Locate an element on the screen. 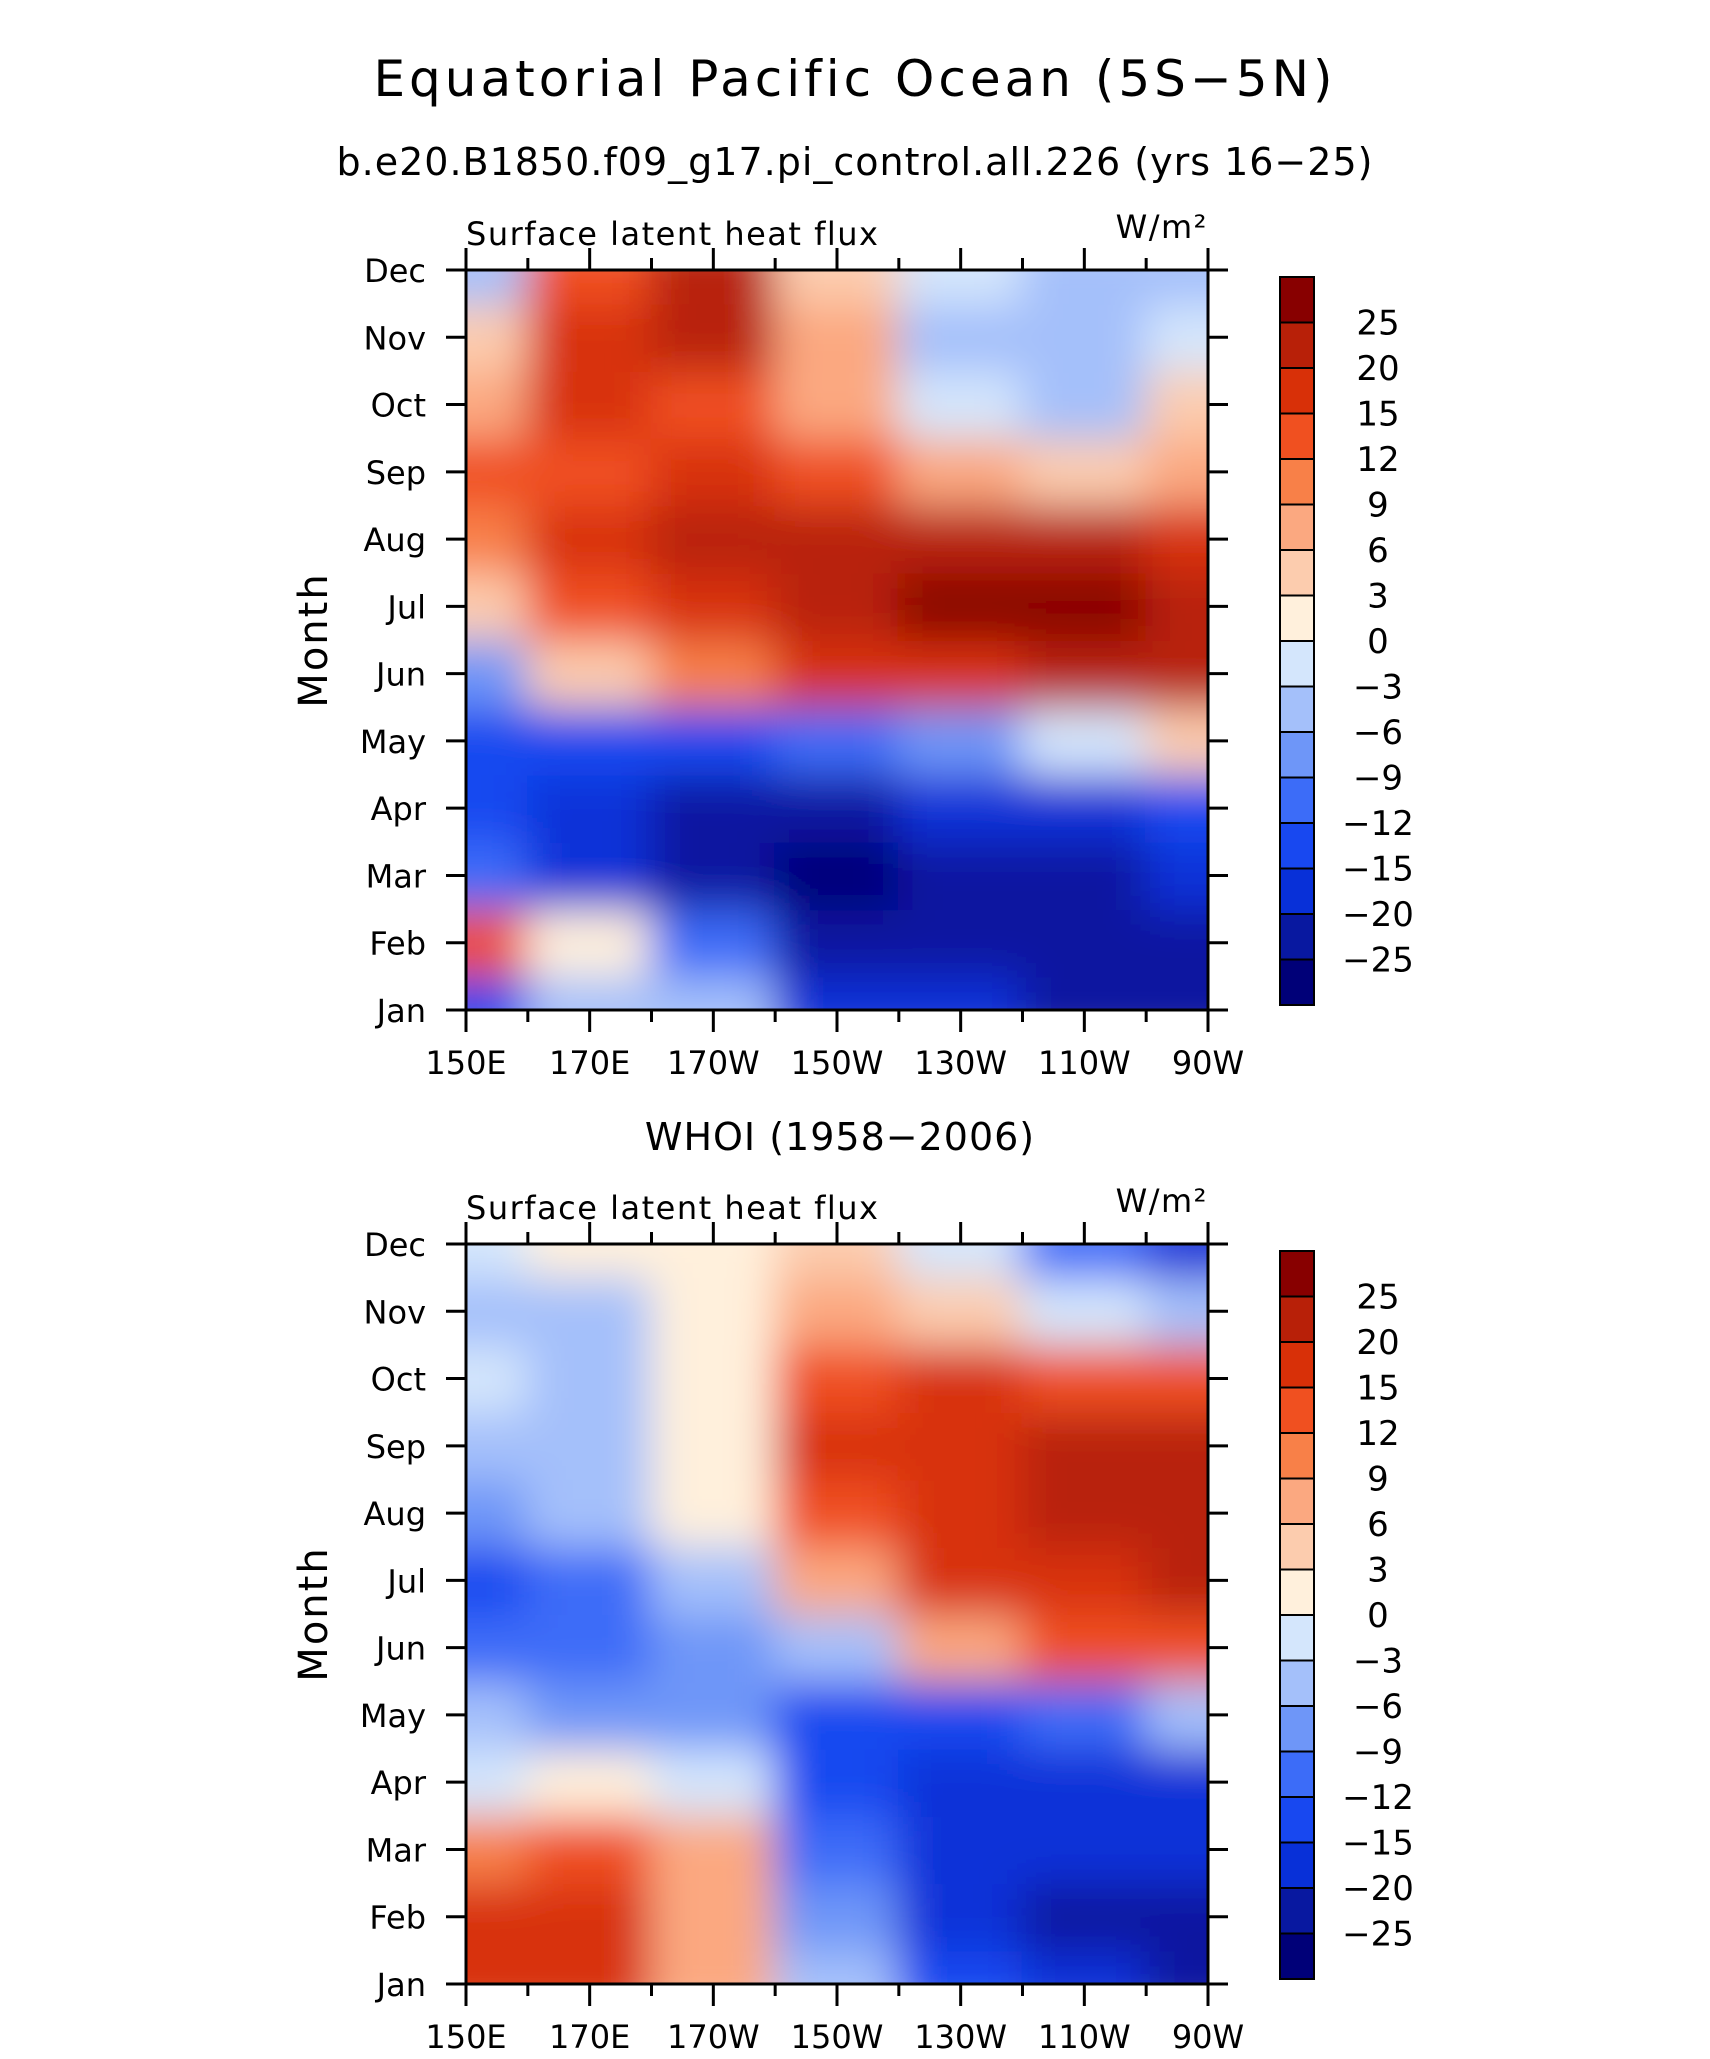 The image size is (1710, 2059). y-tick-label: Mar is located at coordinates (396, 876).